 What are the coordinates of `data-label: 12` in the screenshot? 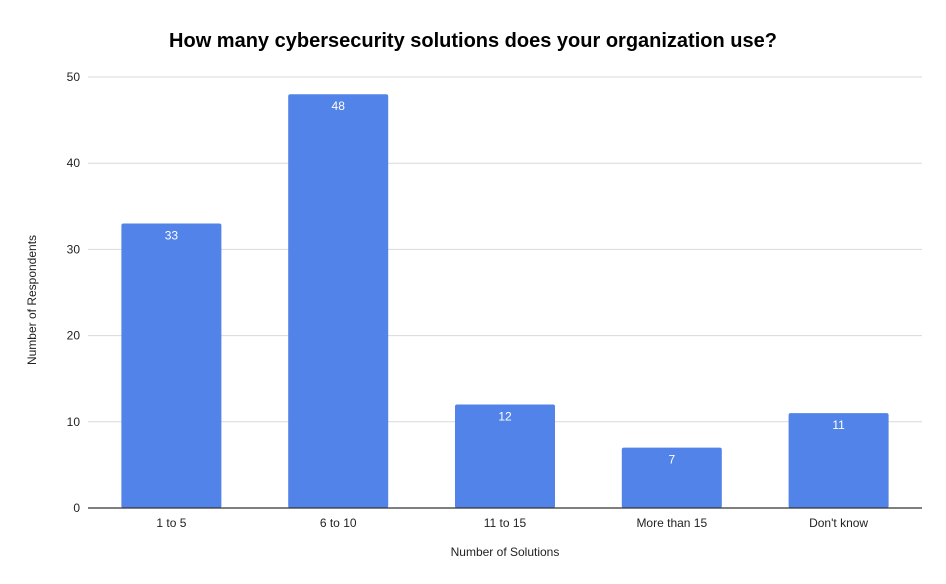 It's located at (505, 417).